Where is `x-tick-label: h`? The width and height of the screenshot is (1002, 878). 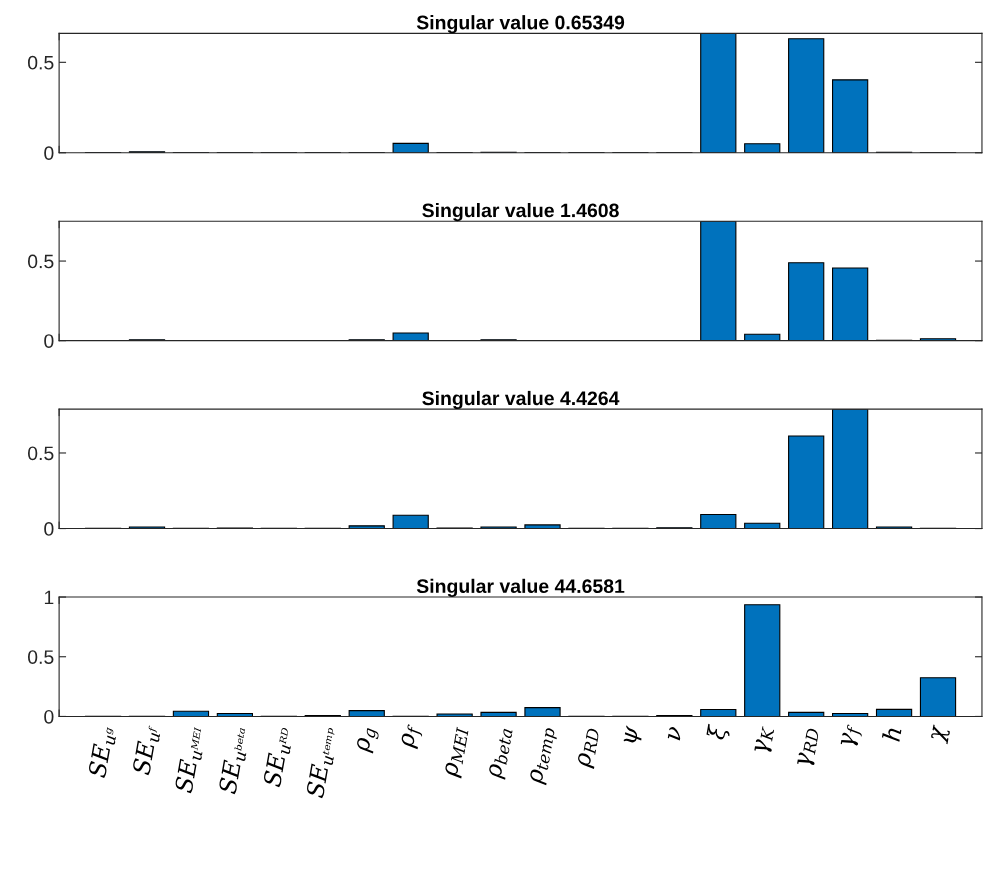
x-tick-label: h is located at coordinates (891, 734).